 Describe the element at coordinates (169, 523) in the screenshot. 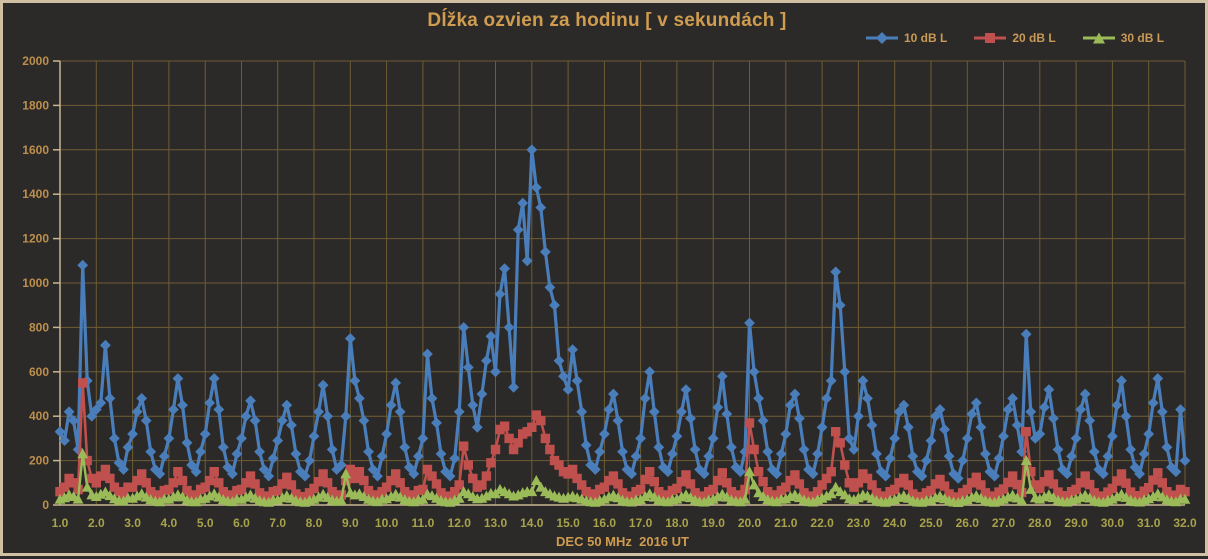

I see `x-tick-label: 4.0` at that location.